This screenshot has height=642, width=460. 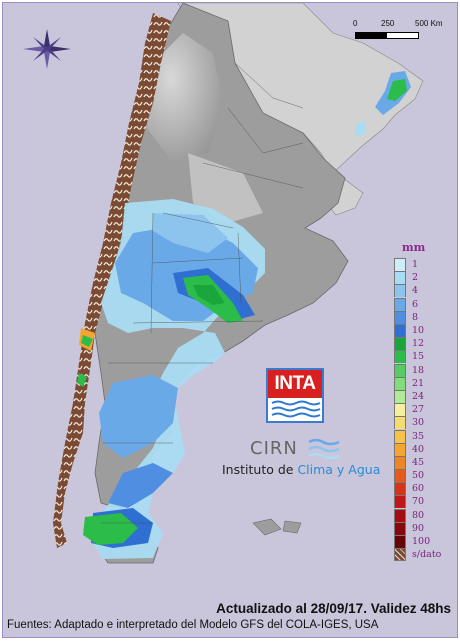 I want to click on inta-logo: INTA, so click(x=295, y=395).